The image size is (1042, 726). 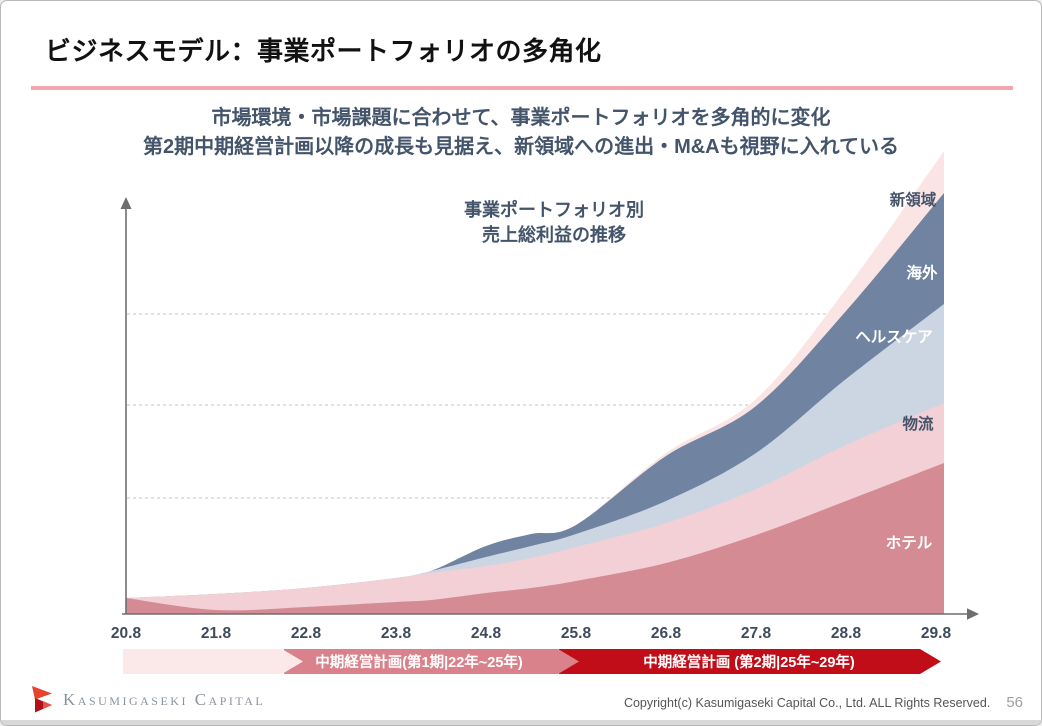 I want to click on x-tick-labels: 20.8 21.8 22.8 23.8 24.8 25.8 26.8 27.8 28.8 29.8, so click(x=531, y=633).